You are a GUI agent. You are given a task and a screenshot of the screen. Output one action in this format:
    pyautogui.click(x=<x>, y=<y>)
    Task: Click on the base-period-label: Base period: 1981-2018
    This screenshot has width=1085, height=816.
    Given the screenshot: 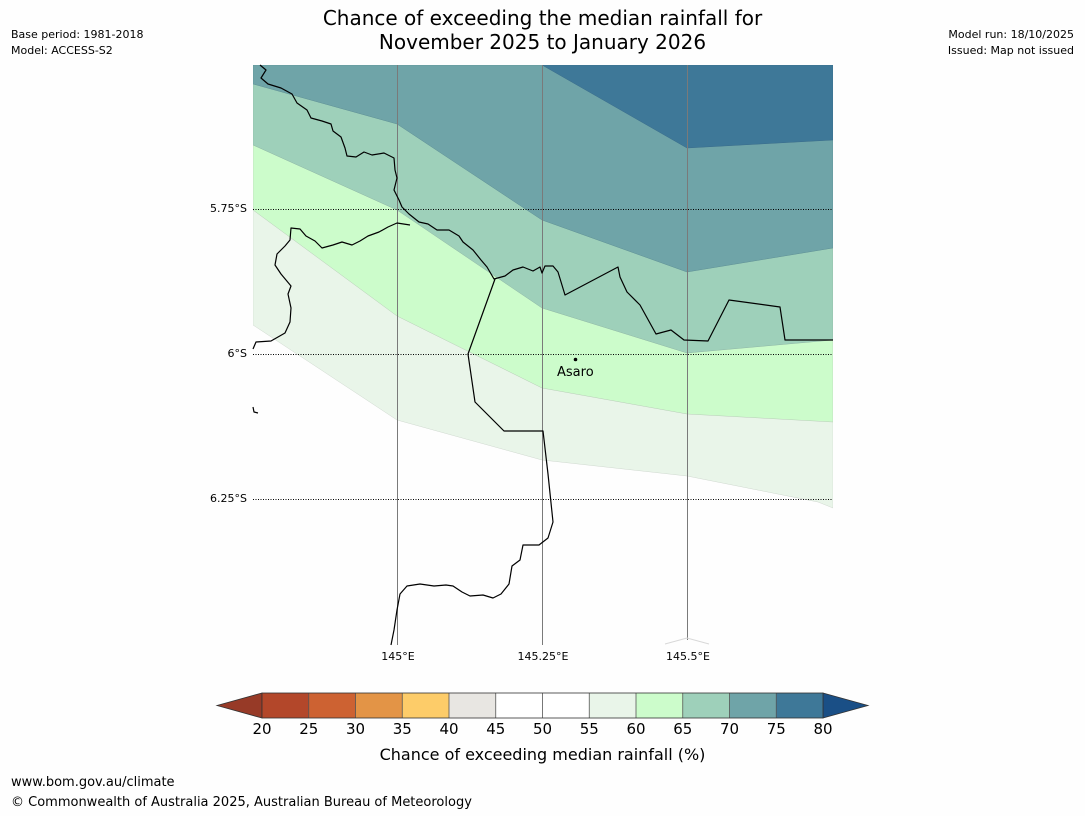 What is the action you would take?
    pyautogui.click(x=77, y=34)
    